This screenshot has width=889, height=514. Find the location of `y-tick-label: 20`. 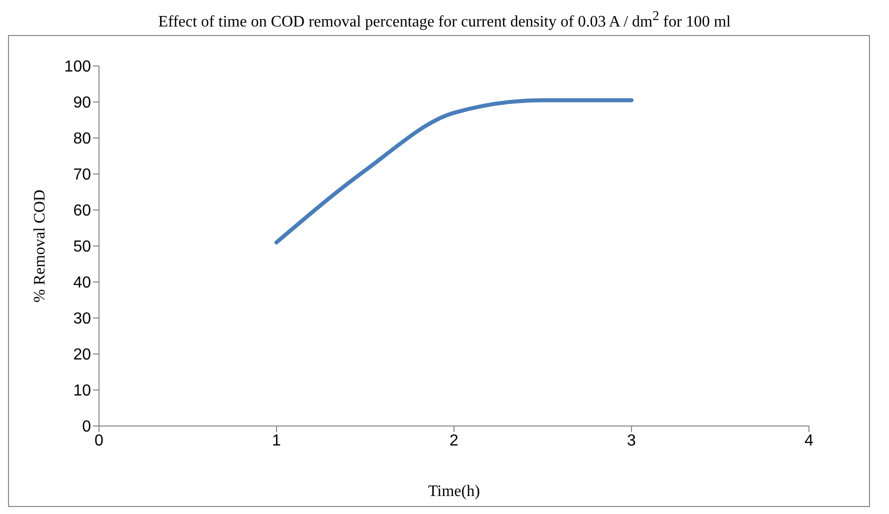

y-tick-label: 20 is located at coordinates (82, 355).